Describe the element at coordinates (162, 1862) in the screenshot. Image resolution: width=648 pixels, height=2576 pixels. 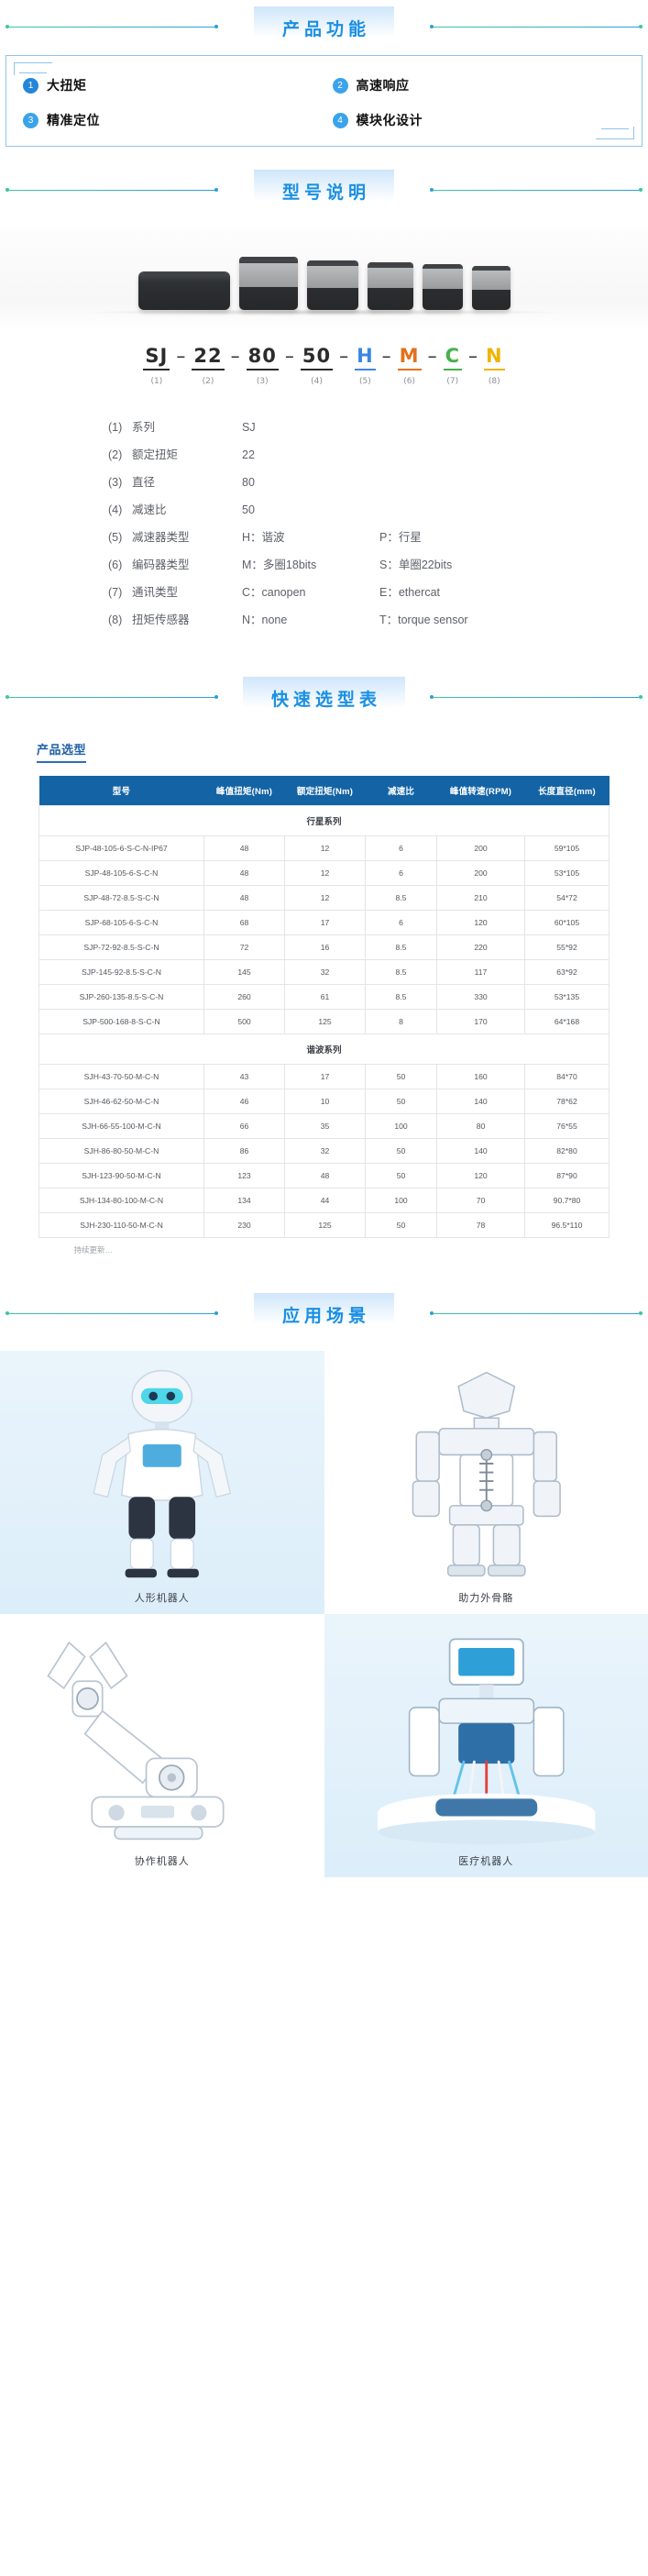
I see `application-caption: 协作机器人` at that location.